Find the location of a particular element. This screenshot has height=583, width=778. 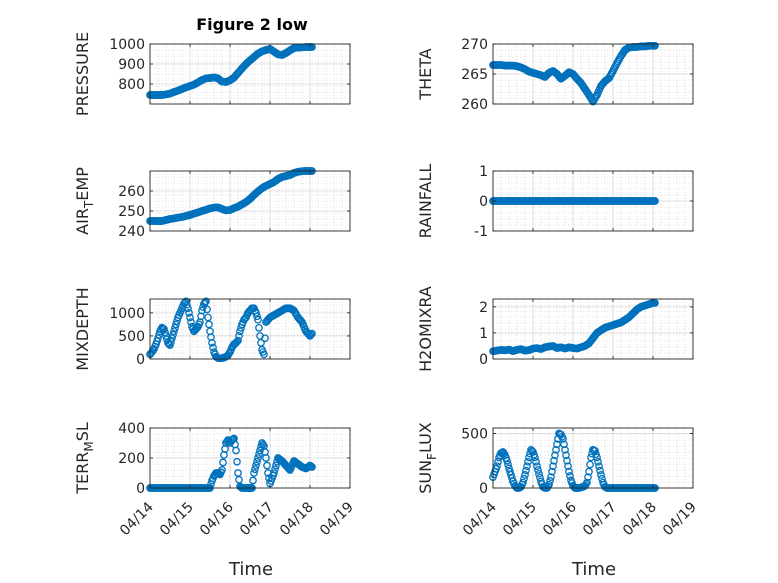

y-tick-label: 1 is located at coordinates (483, 172).